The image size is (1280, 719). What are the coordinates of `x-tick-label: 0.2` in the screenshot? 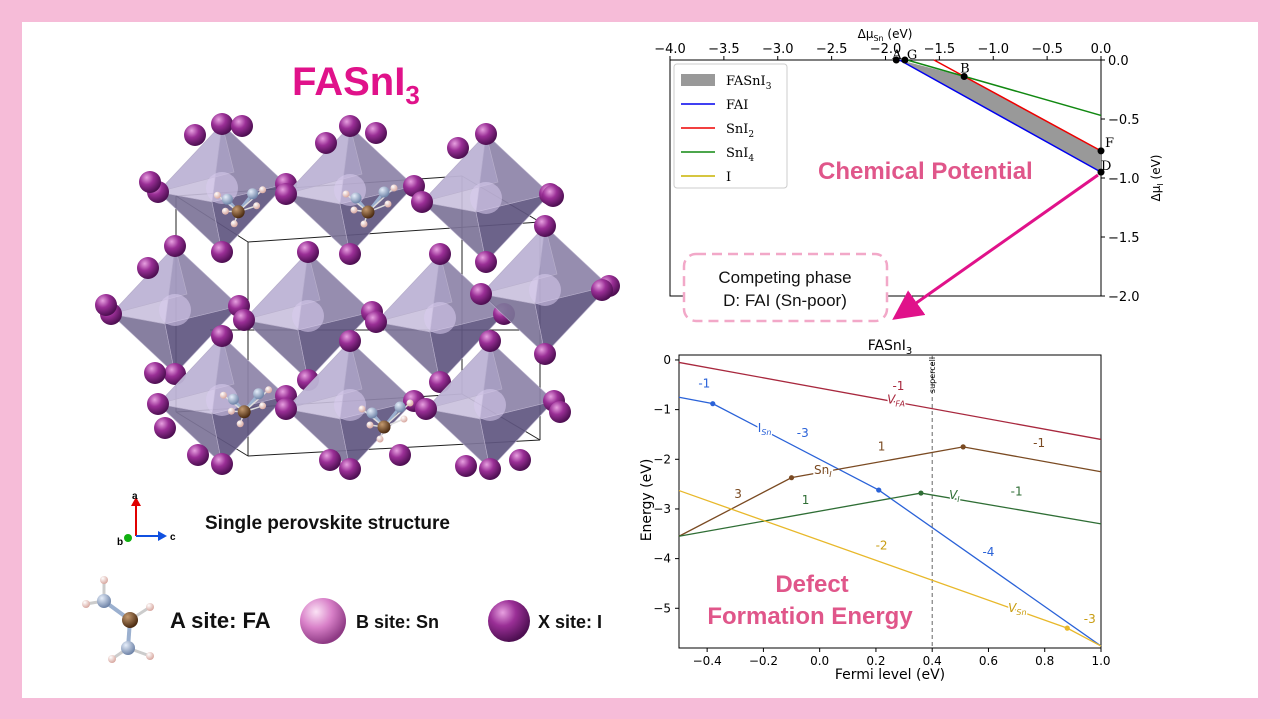 It's located at (875, 661).